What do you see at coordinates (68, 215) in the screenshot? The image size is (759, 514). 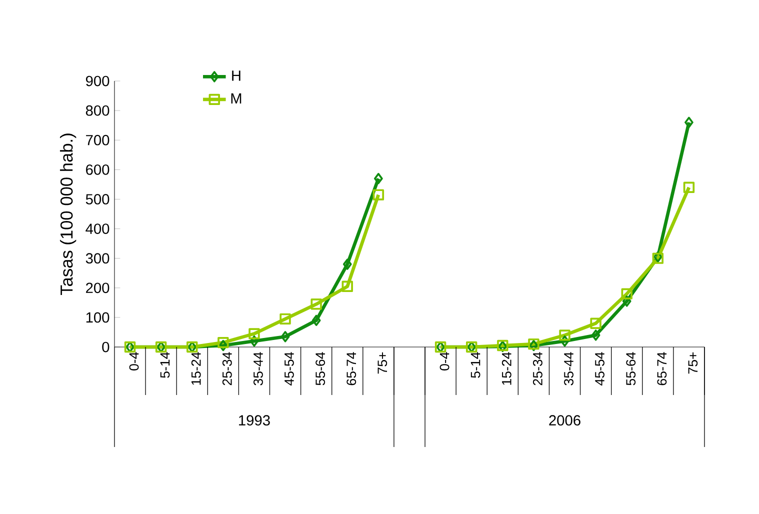 I see `y-axis-title: Tasas (100 000 hab.)` at bounding box center [68, 215].